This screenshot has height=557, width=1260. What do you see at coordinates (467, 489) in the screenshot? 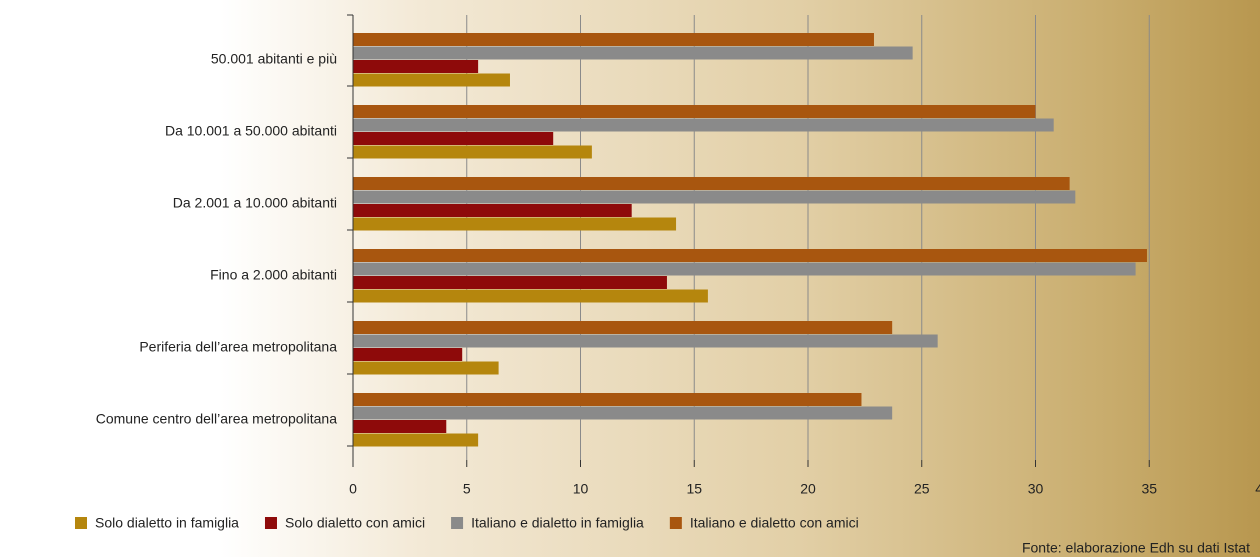
I see `x-tick-label: 5` at bounding box center [467, 489].